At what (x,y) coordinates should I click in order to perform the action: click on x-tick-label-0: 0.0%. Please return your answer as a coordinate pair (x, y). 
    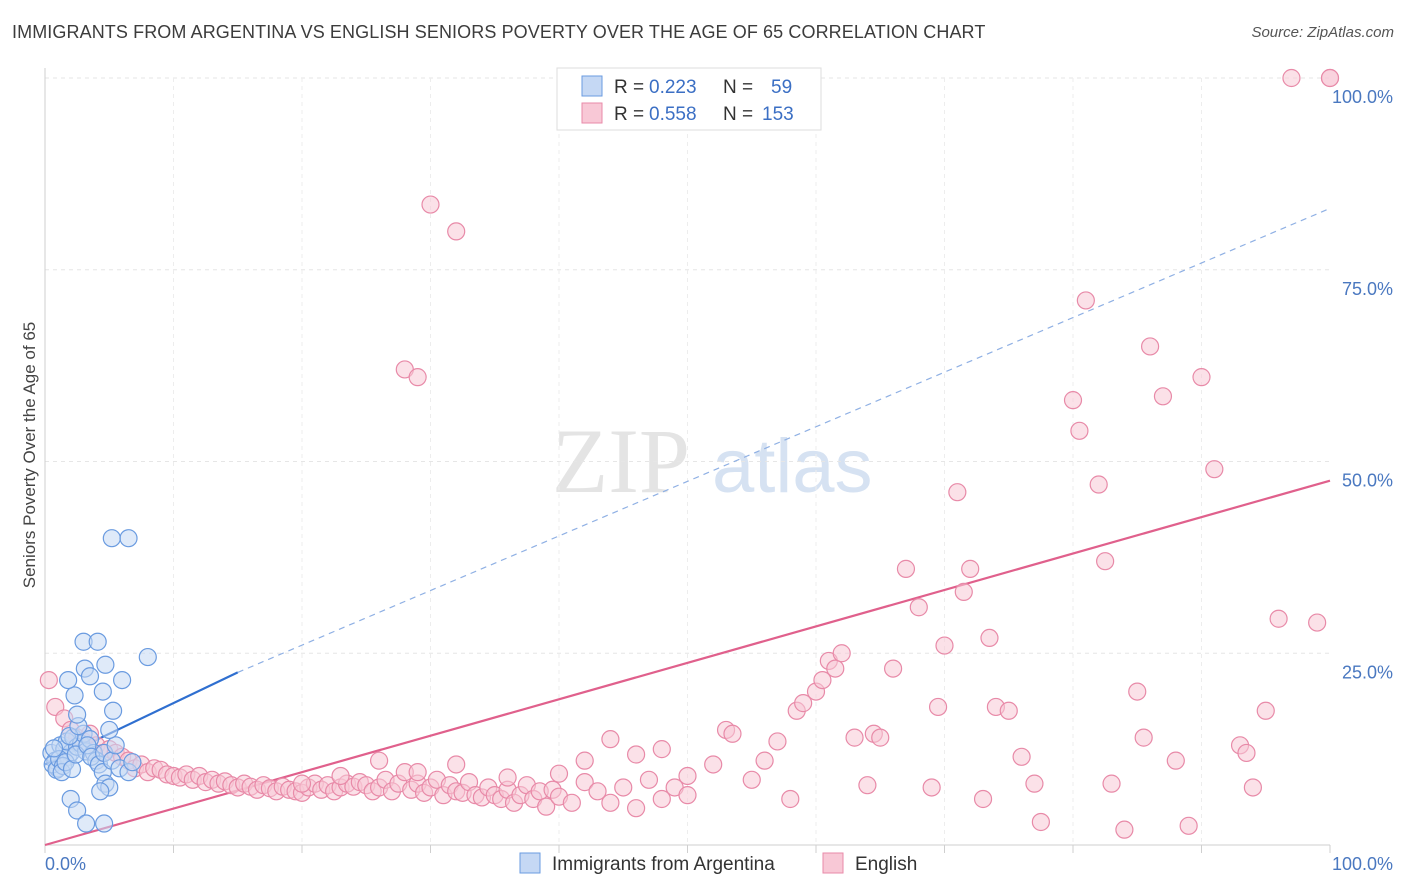
    Looking at the image, I should click on (65, 864).